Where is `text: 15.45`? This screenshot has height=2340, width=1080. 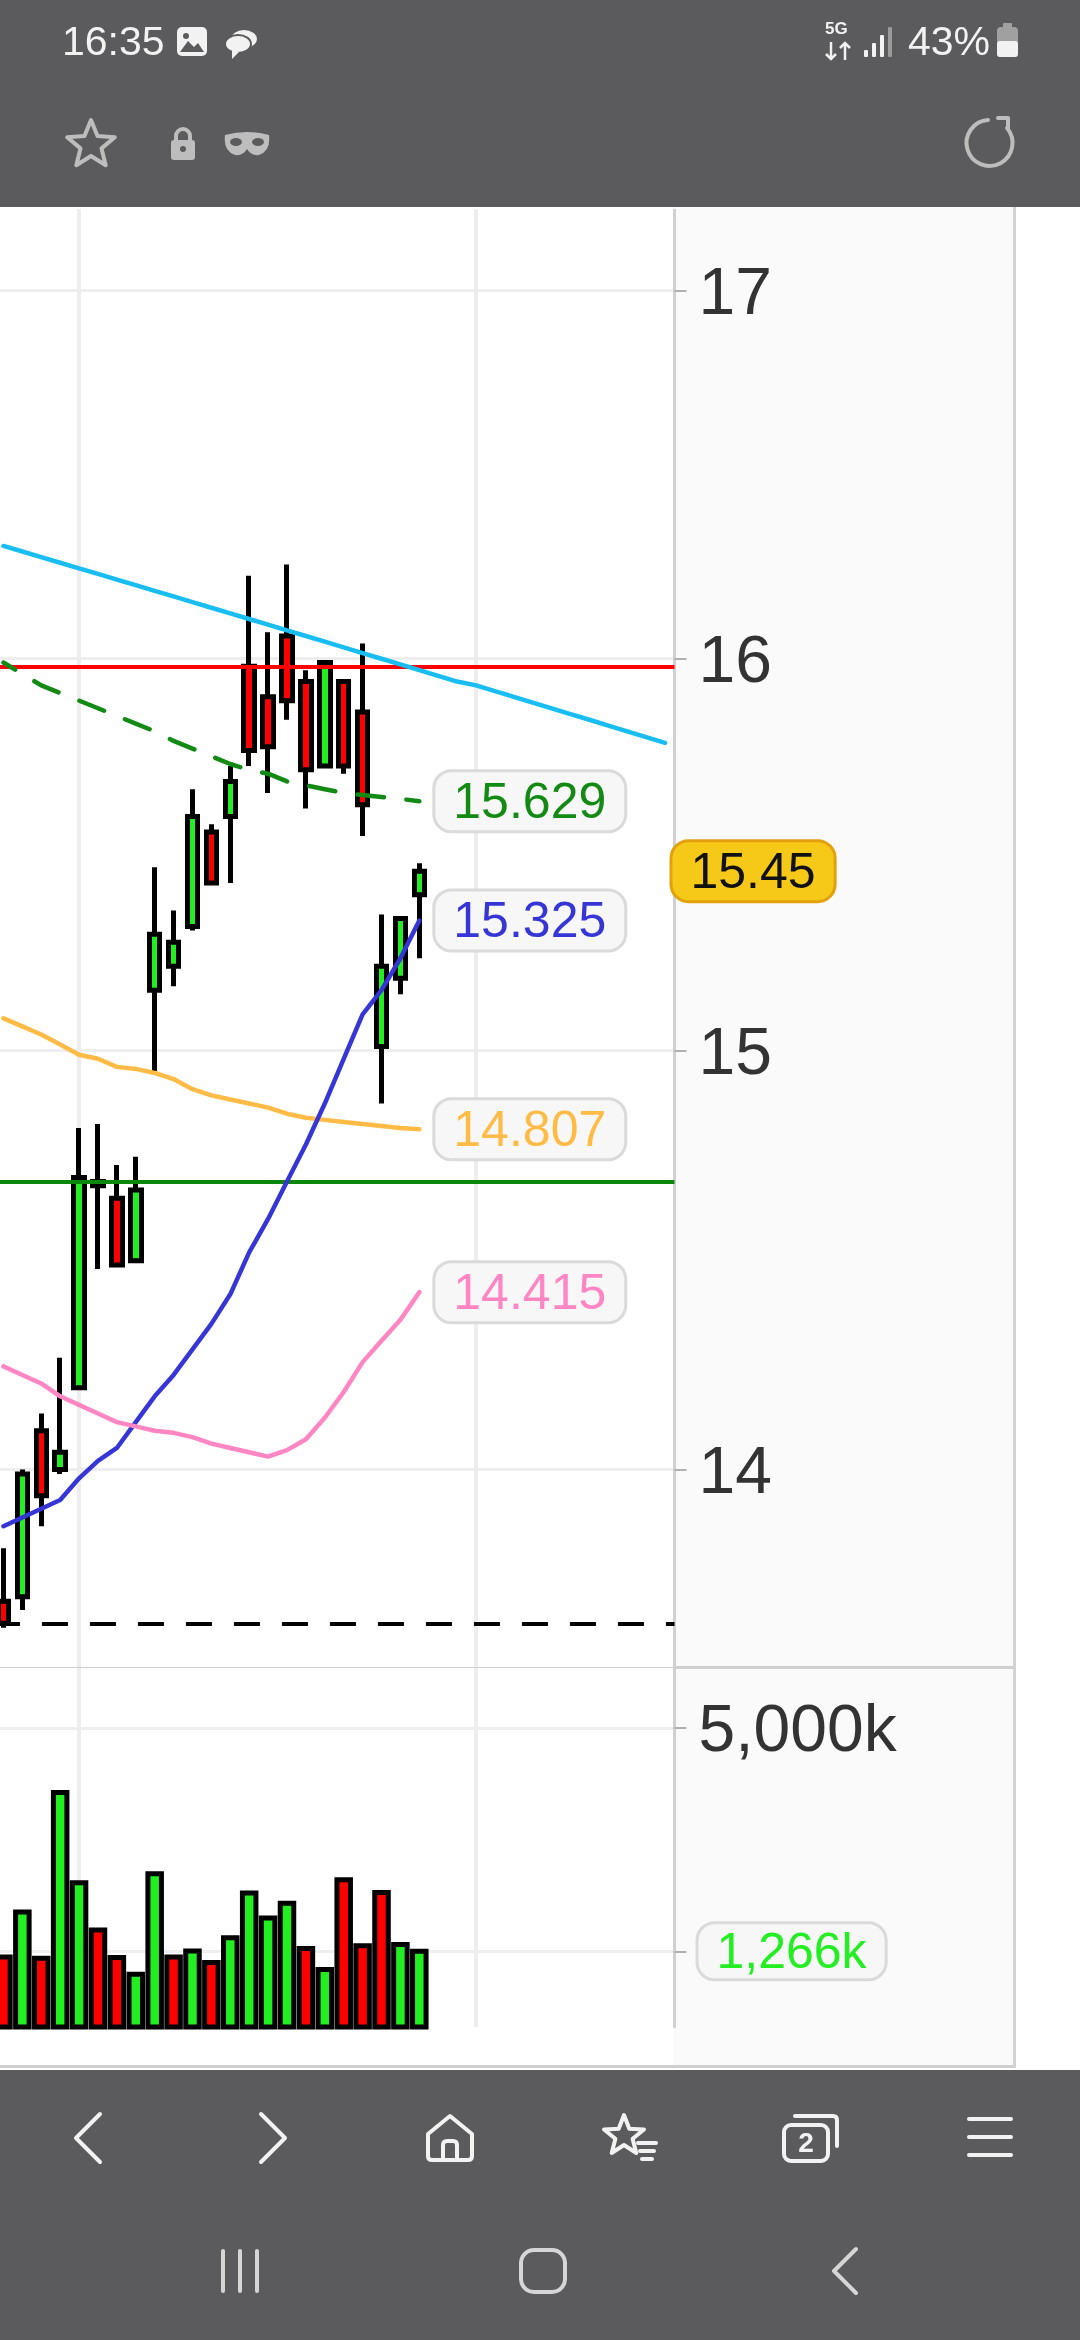 text: 15.45 is located at coordinates (753, 871).